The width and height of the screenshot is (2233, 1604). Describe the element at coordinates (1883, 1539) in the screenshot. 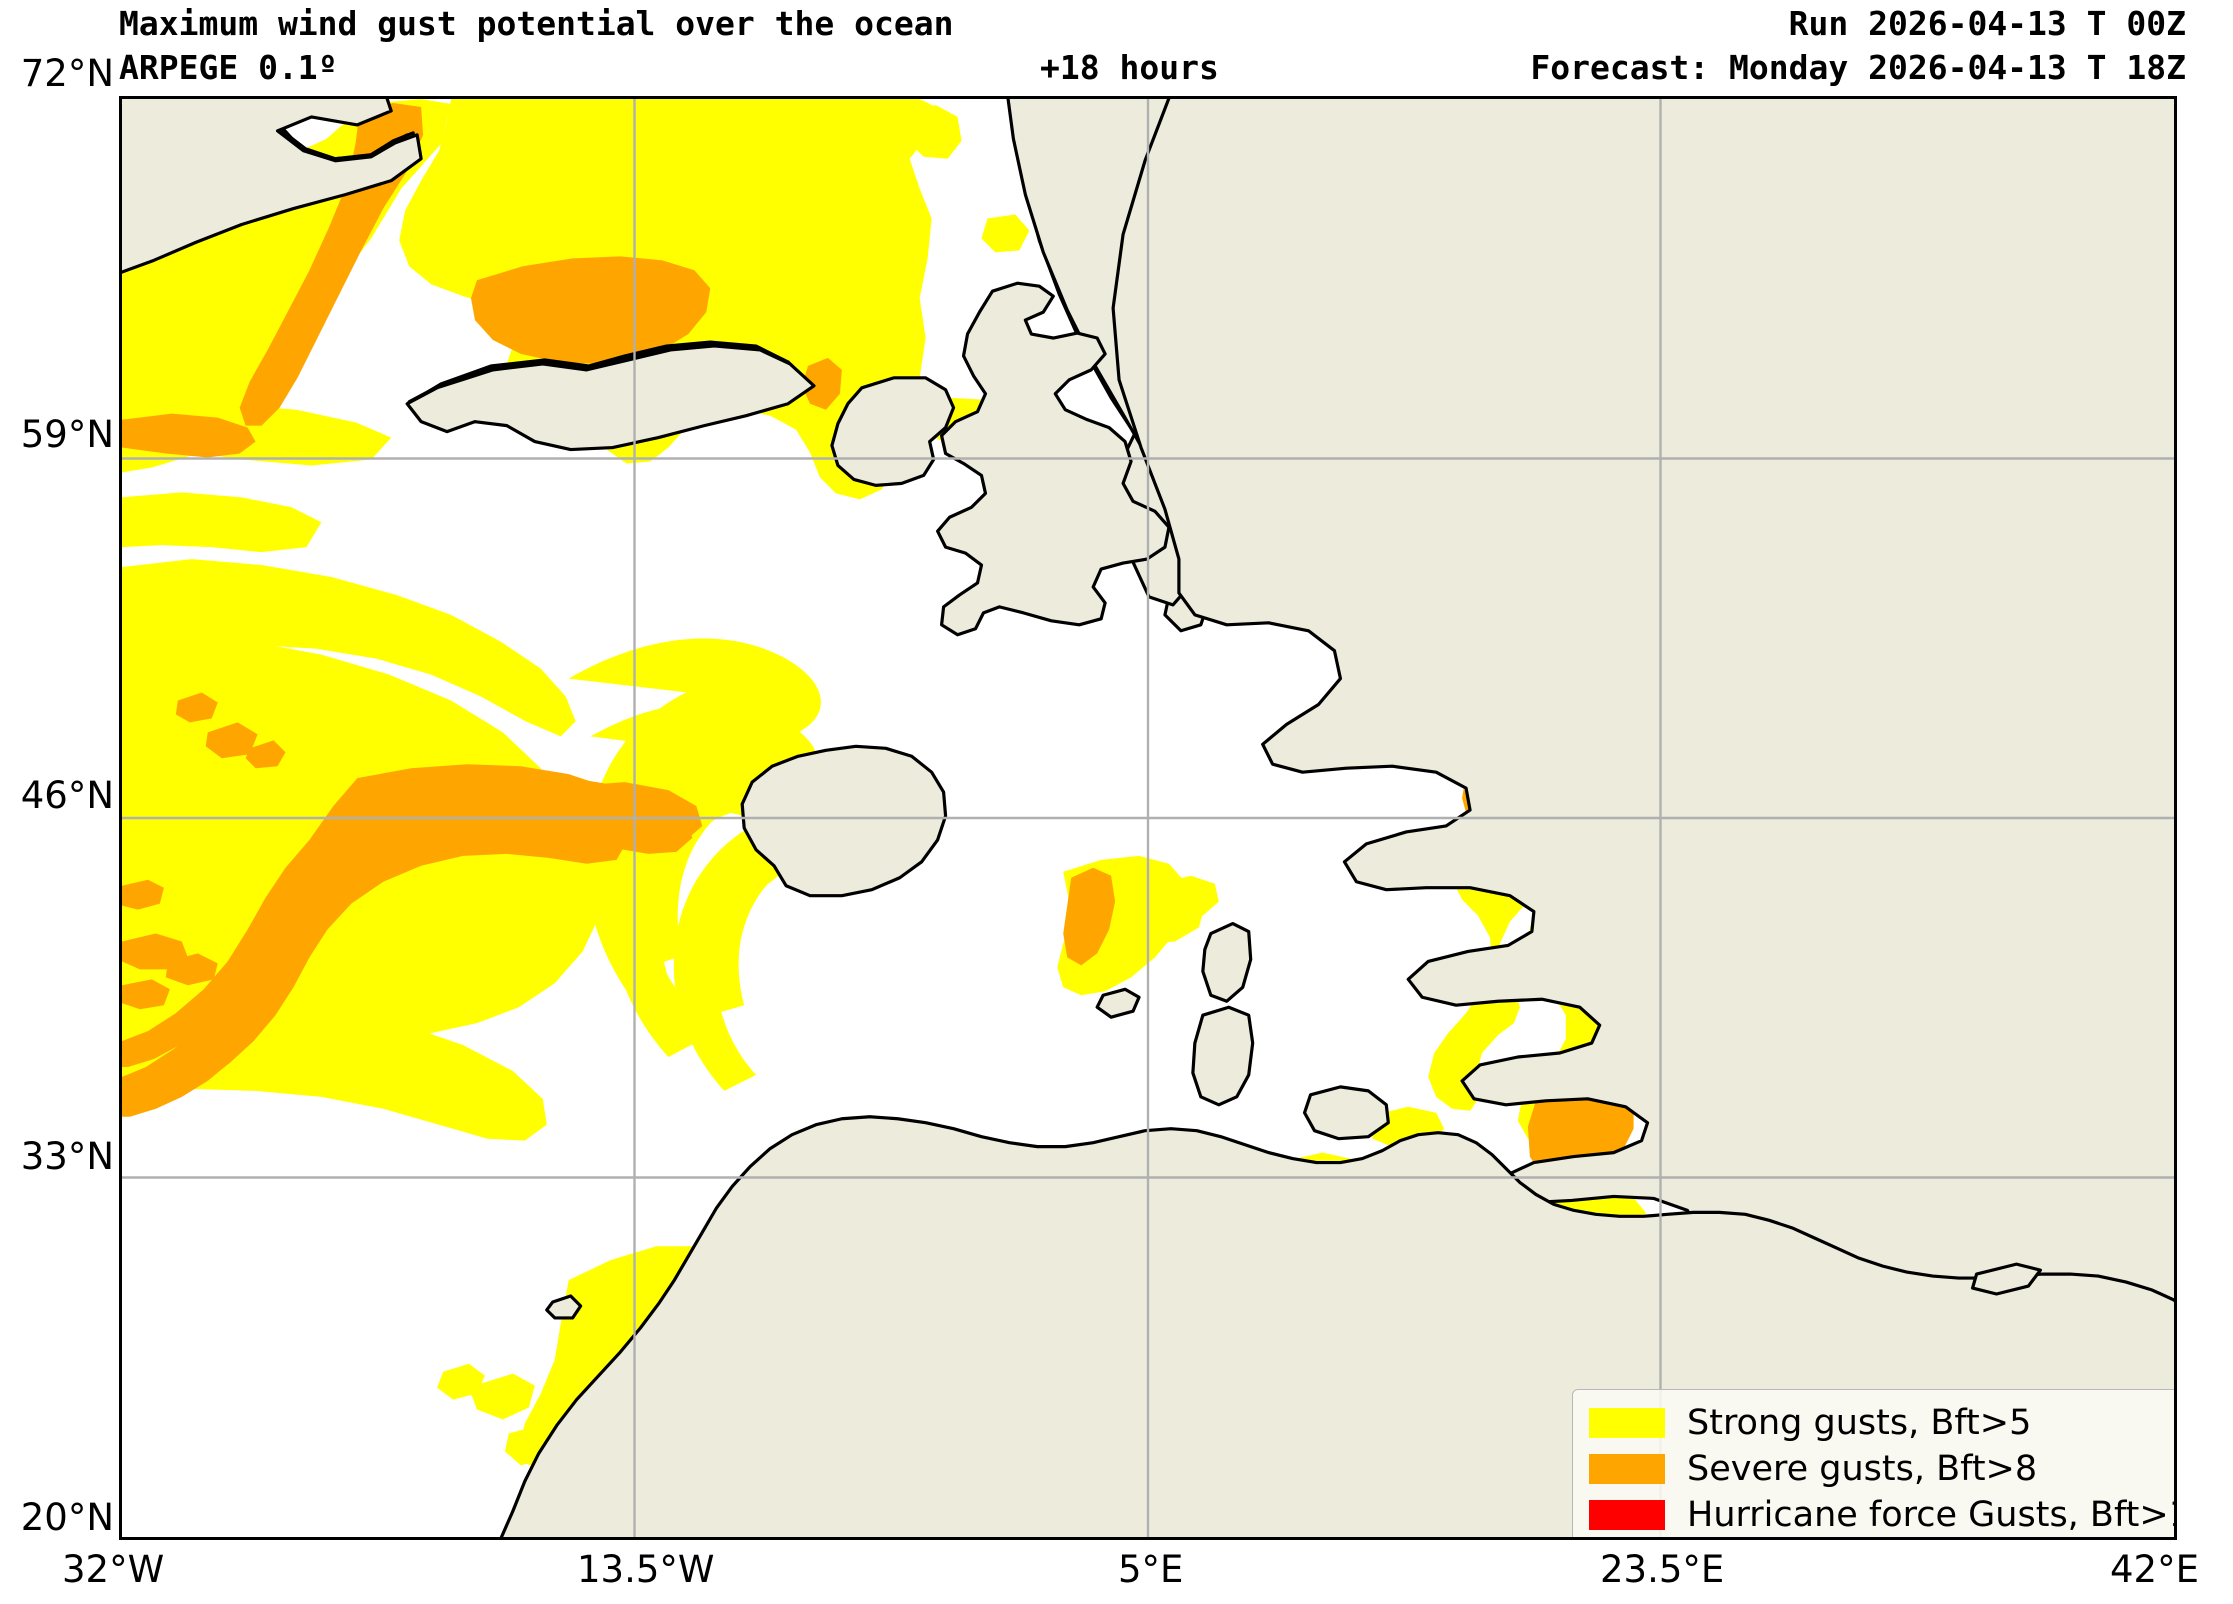

I see `legend-row-3: Major Hurricane Gusts` at that location.